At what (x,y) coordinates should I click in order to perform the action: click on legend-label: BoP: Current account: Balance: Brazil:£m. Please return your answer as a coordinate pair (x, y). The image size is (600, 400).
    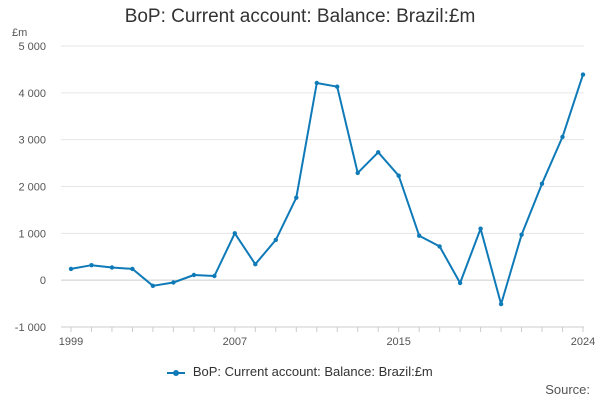
    Looking at the image, I should click on (312, 371).